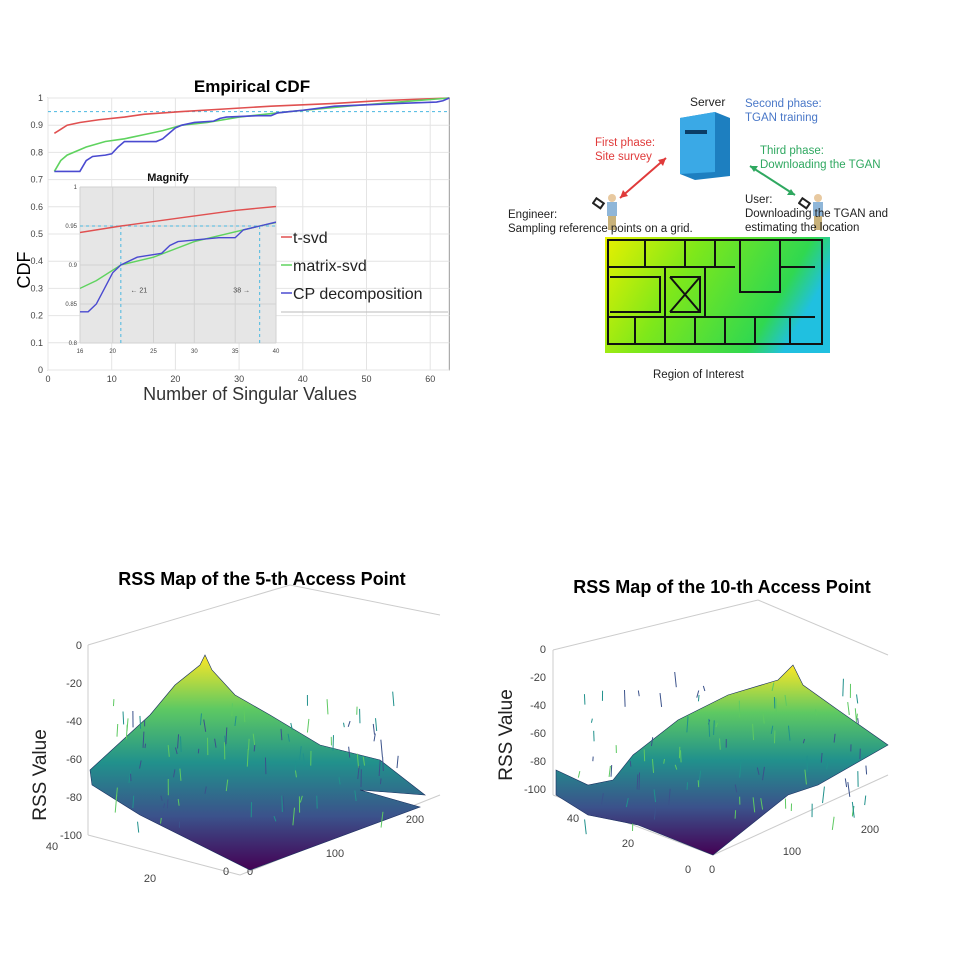 This screenshot has width=960, height=960. I want to click on z-axis-label: RSS Value, so click(506, 735).